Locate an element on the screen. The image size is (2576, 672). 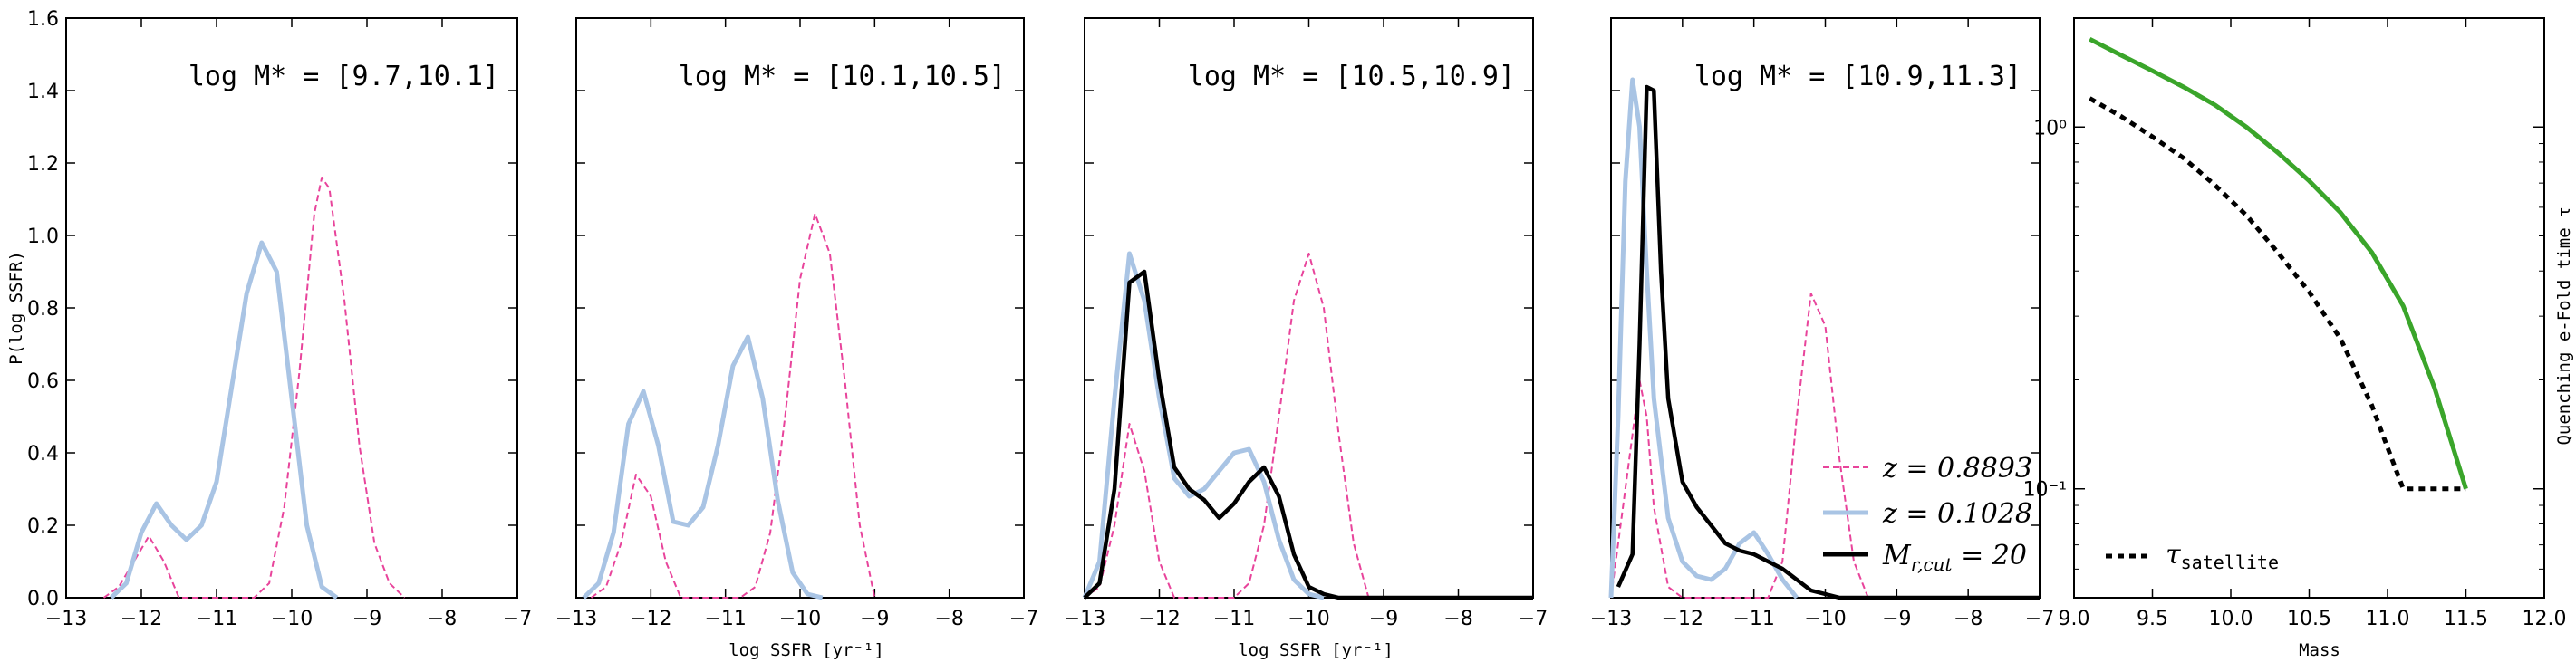
y-tick-label: 0.6 is located at coordinates (43, 382).